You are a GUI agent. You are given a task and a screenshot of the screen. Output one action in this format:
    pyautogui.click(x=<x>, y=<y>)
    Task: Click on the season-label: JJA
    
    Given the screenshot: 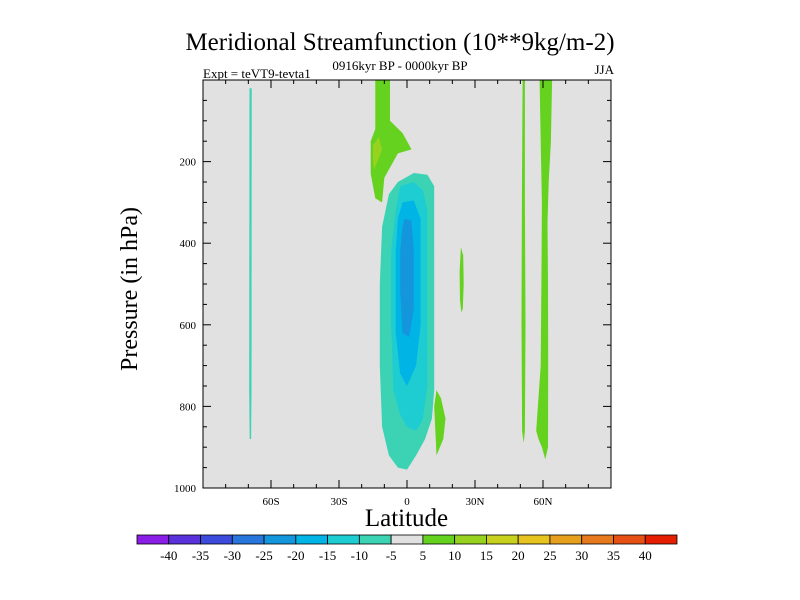 What is the action you would take?
    pyautogui.click(x=604, y=69)
    